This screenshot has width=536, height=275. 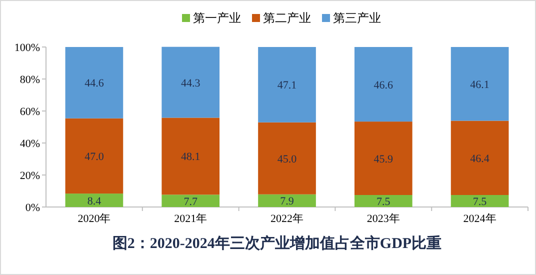 I want to click on y-tick-label: 100%, so click(x=27, y=48).